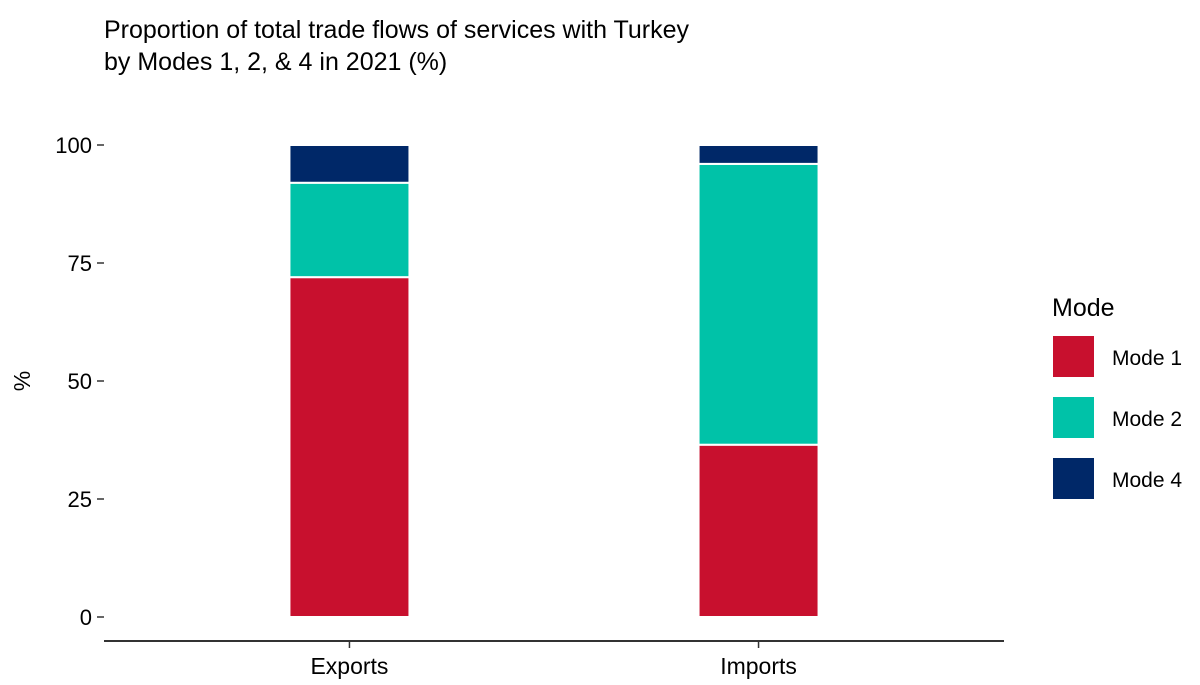 The image size is (1200, 685). What do you see at coordinates (1083, 308) in the screenshot?
I see `legend-title: Mode` at bounding box center [1083, 308].